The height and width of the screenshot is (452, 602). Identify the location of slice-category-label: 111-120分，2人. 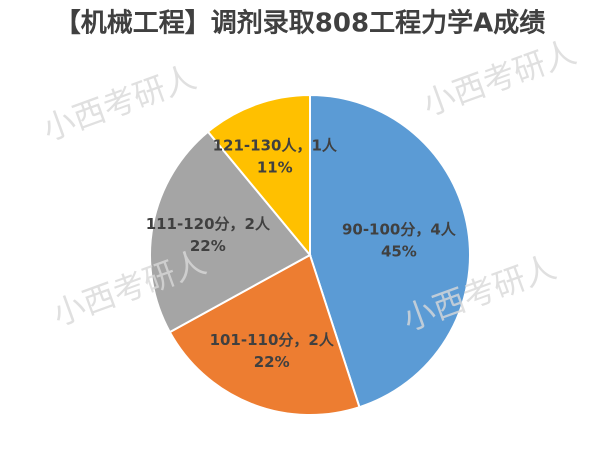
(208, 224).